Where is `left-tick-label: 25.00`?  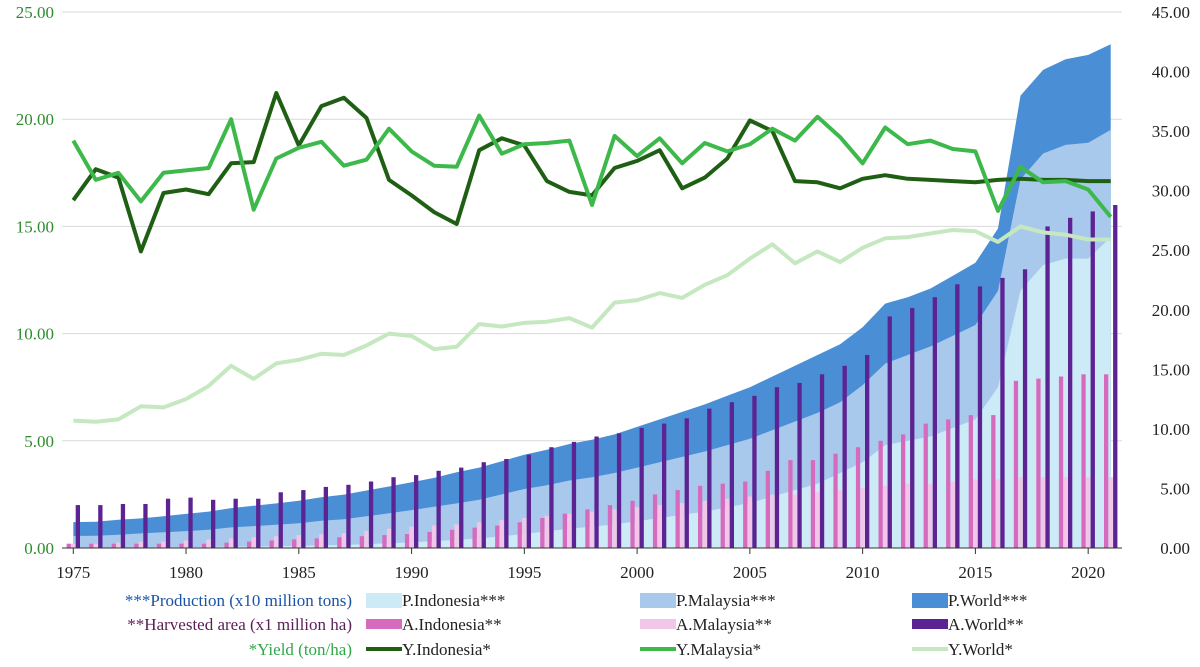 left-tick-label: 25.00 is located at coordinates (35, 12).